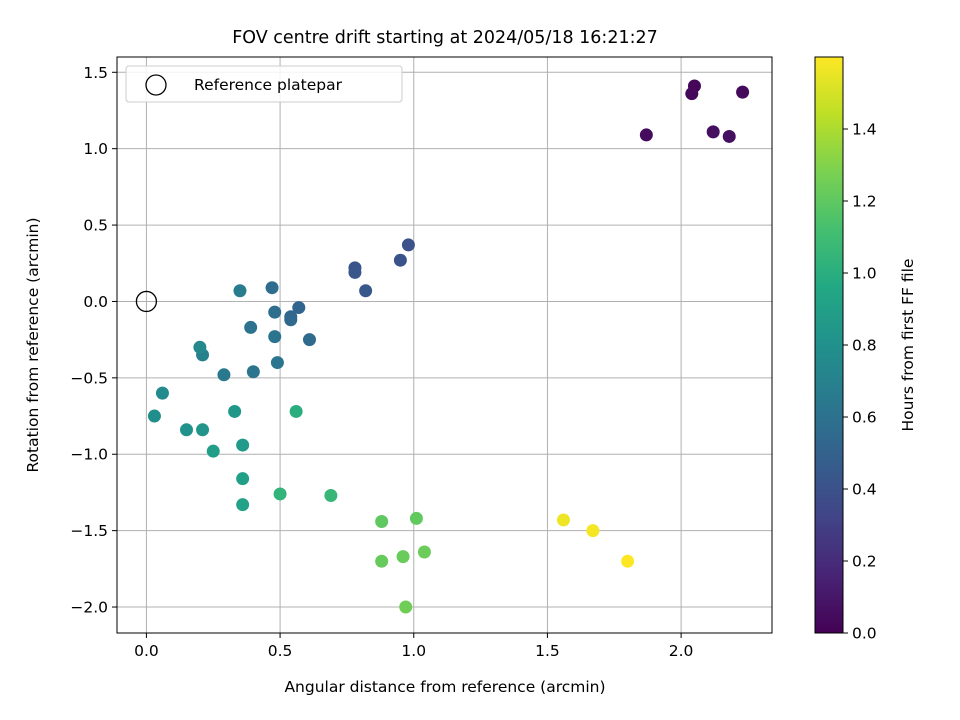 This screenshot has width=960, height=720. I want to click on y-axis-label: Rotation from reference (arcmin), so click(33, 344).